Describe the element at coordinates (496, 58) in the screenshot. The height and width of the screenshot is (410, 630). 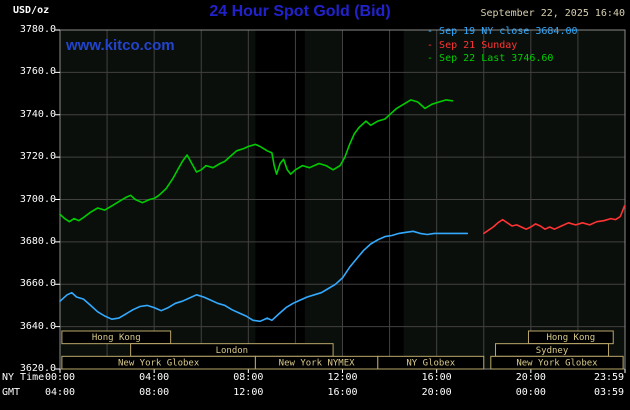
I see `legend-label: Sep 22 Last 3746.60` at that location.